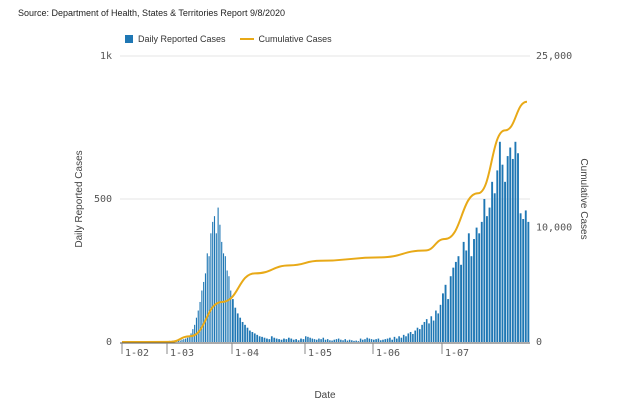 This screenshot has height=408, width=624. Describe the element at coordinates (457, 353) in the screenshot. I see `x-tick-label: 1-07` at that location.